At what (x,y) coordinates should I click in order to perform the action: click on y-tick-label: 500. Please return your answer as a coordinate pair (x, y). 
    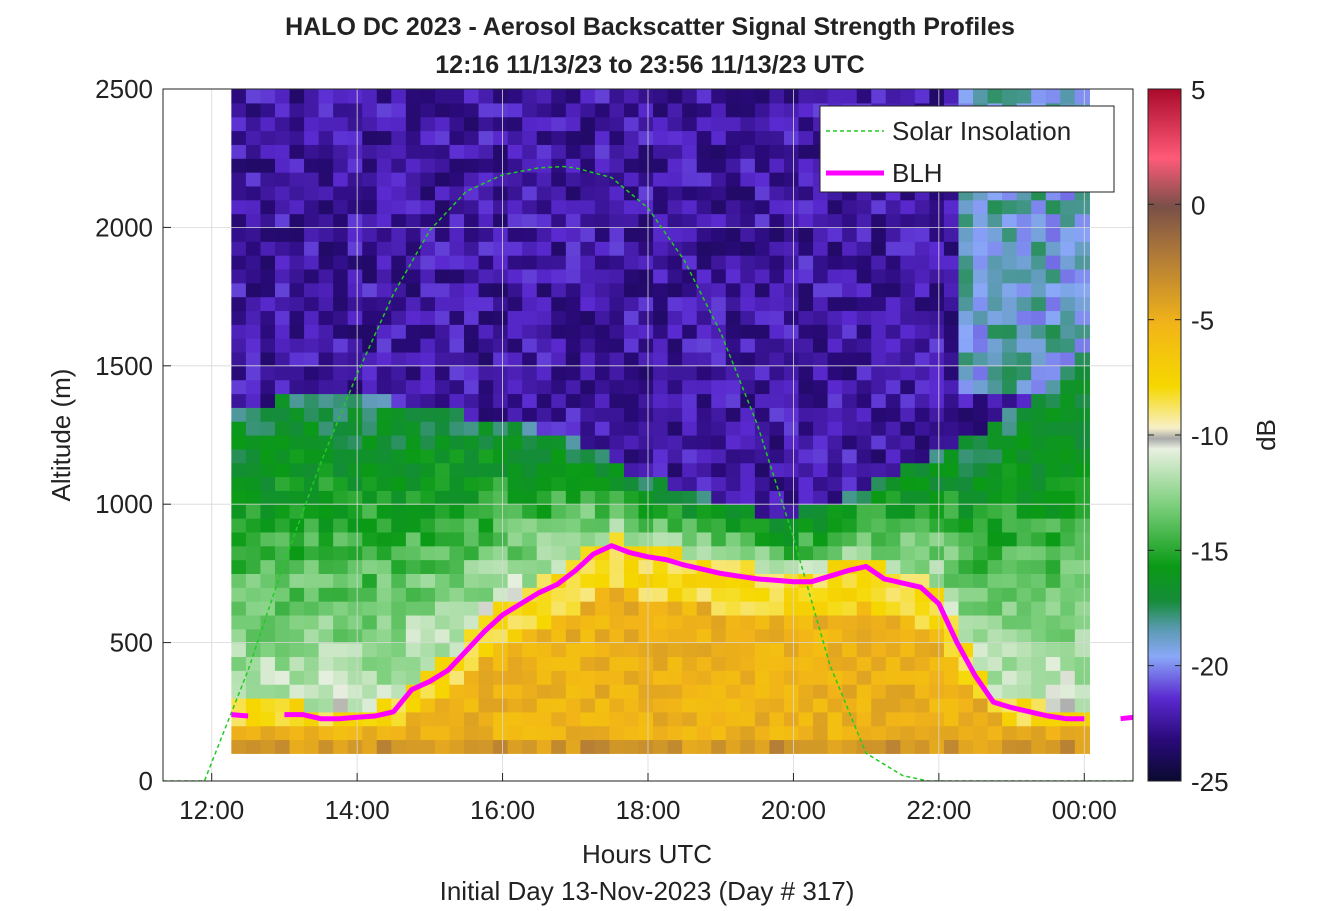
    Looking at the image, I should click on (131, 643).